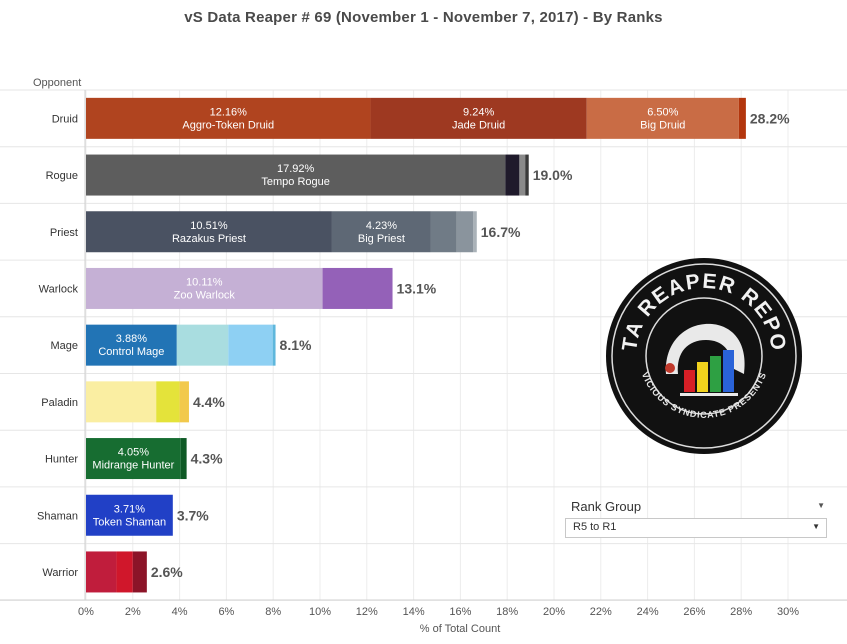 The width and height of the screenshot is (847, 644). What do you see at coordinates (554, 612) in the screenshot?
I see `x-tick-label: 20%` at bounding box center [554, 612].